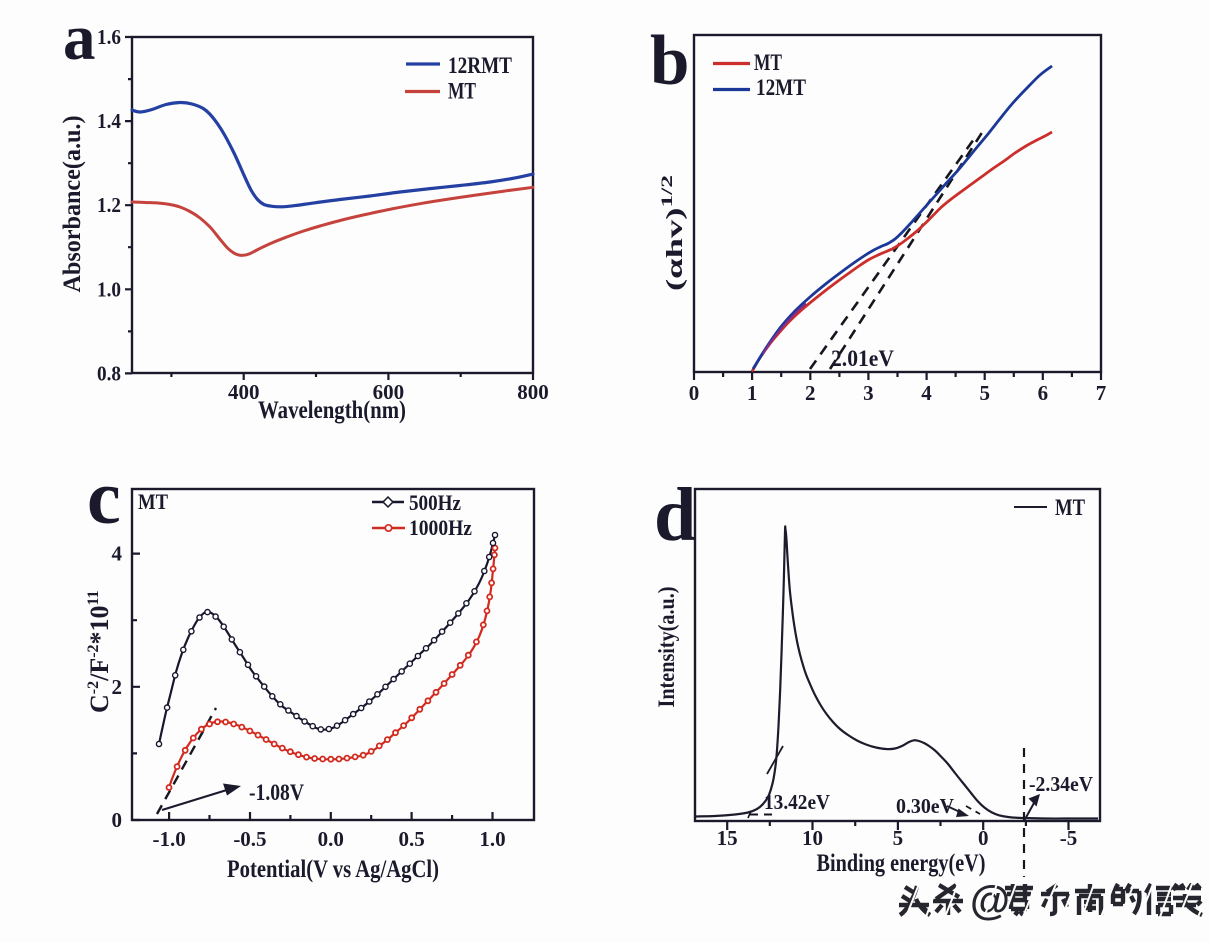  I want to click on svg-text: 15, so click(727, 838).